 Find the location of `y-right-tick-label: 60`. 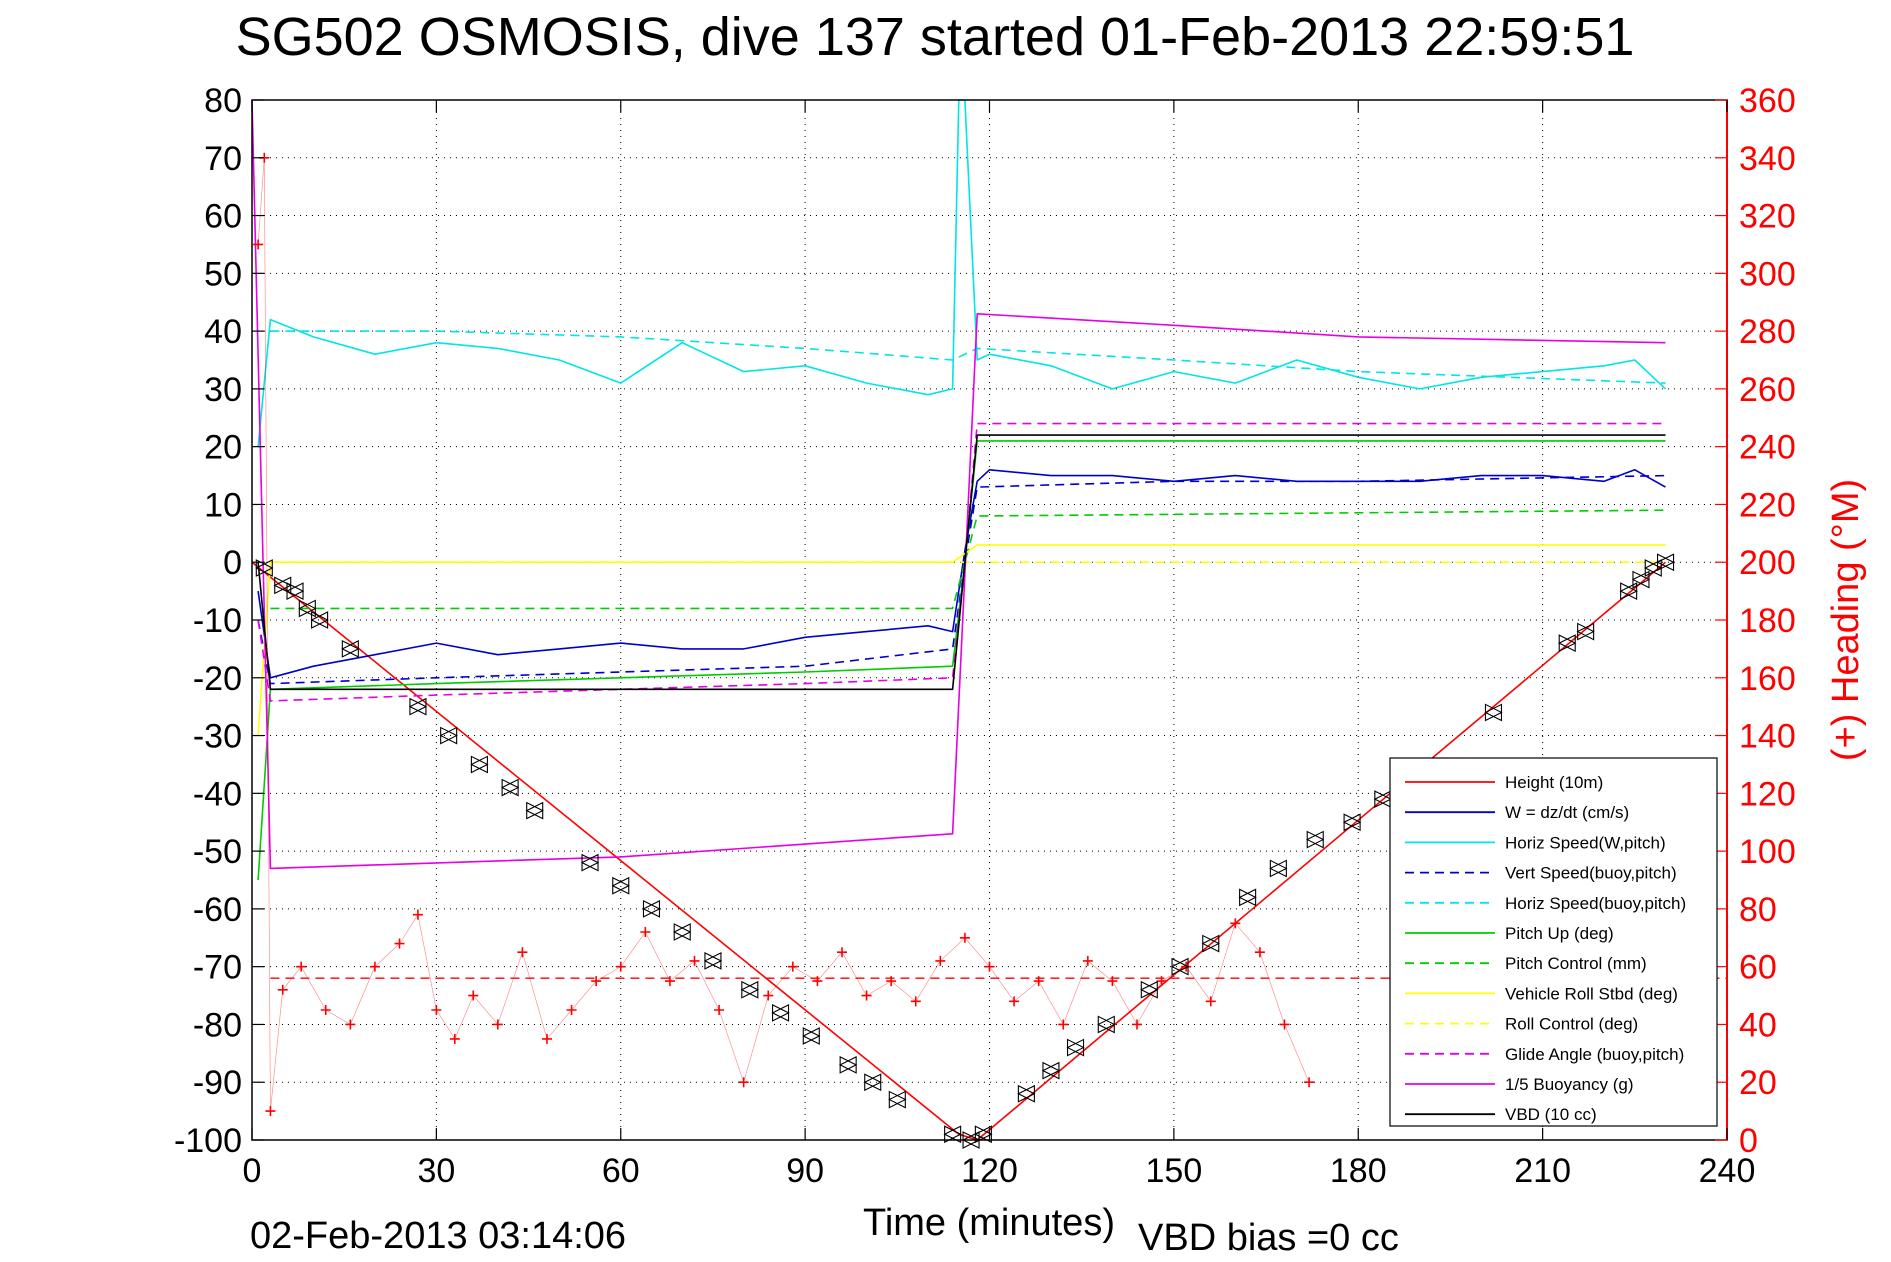

y-right-tick-label: 60 is located at coordinates (1758, 968).